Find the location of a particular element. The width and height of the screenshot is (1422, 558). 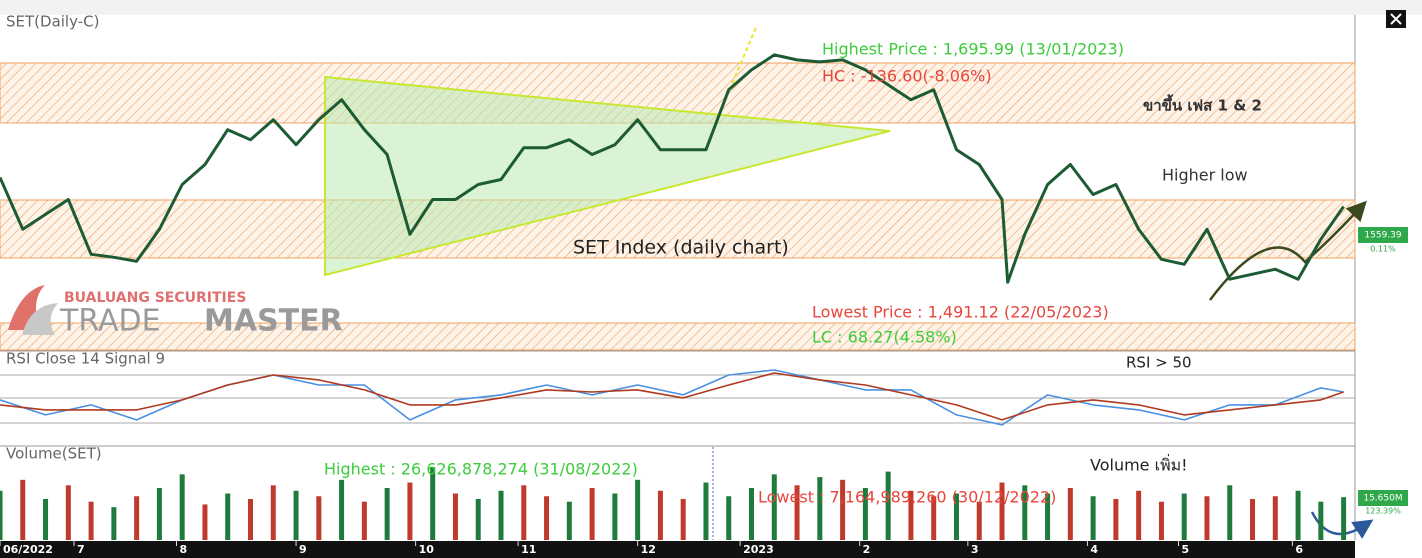

annotation: Highest Price : 1,695.99 (13/01/2023) is located at coordinates (973, 49).